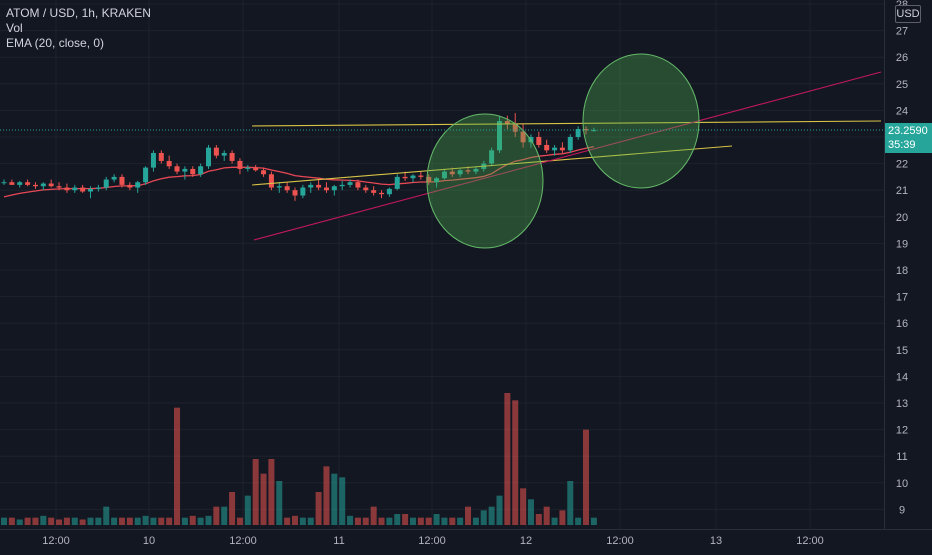 The width and height of the screenshot is (932, 555). I want to click on highlight-circle-left, so click(485, 181).